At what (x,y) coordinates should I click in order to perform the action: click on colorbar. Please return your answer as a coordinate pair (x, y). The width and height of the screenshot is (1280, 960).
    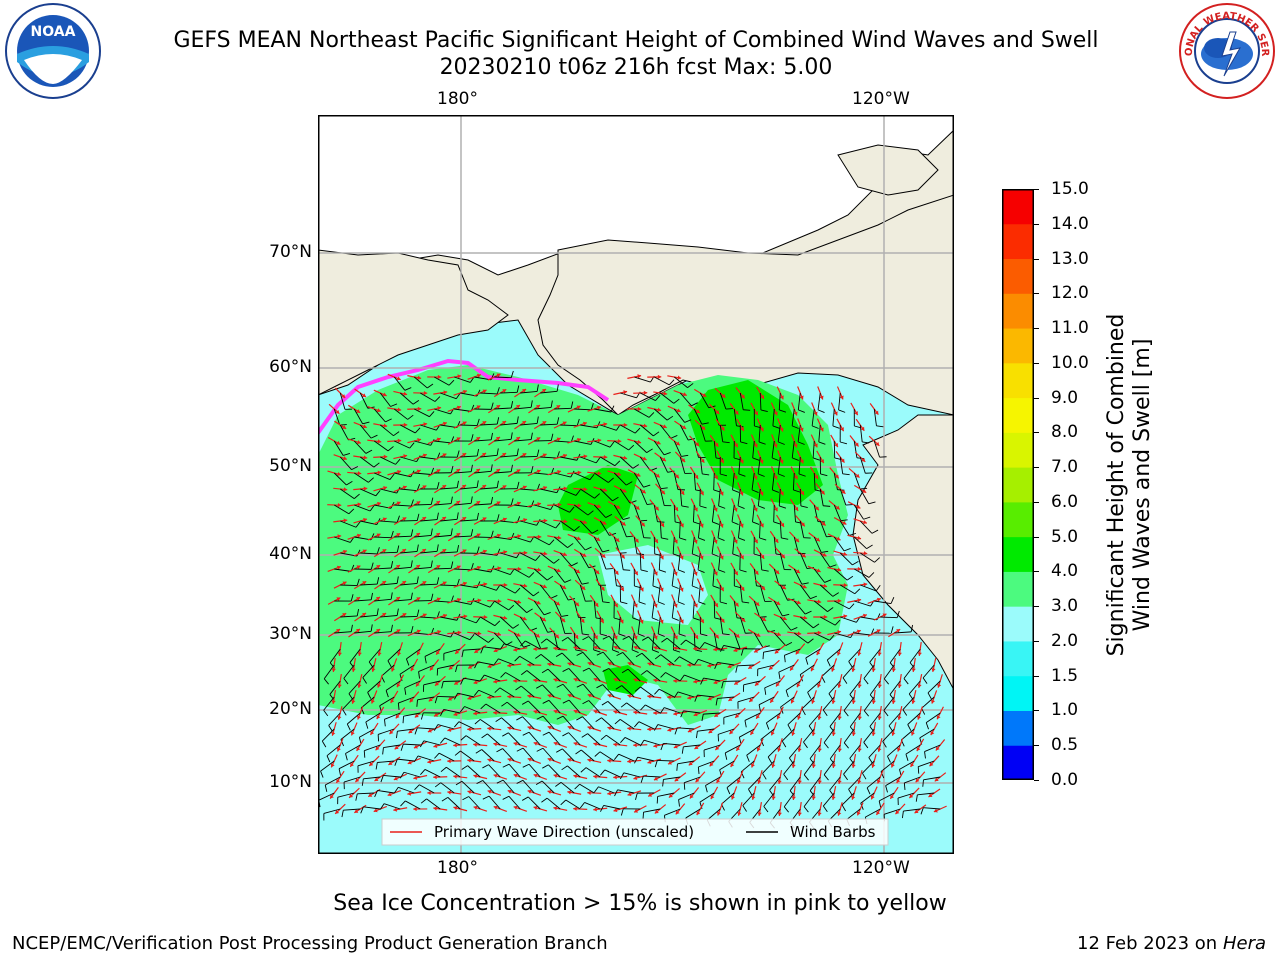
    Looking at the image, I should click on (1018, 485).